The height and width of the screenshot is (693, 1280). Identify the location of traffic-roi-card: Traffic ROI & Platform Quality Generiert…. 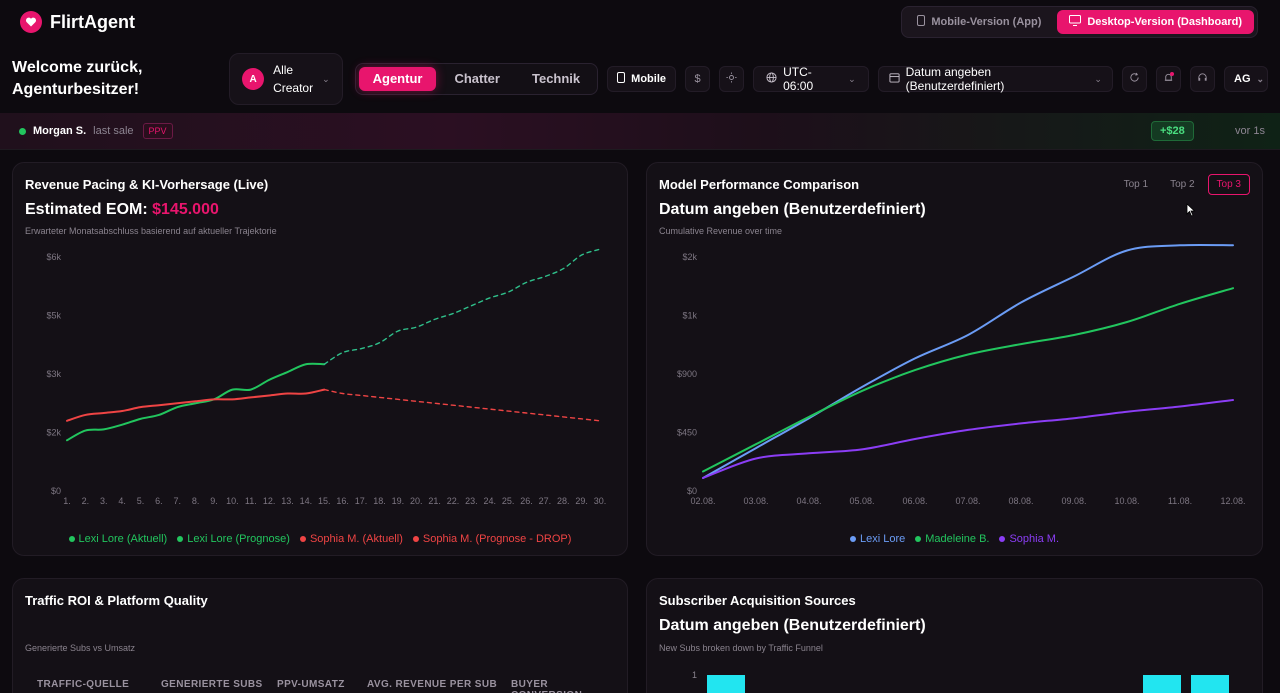
(320, 635).